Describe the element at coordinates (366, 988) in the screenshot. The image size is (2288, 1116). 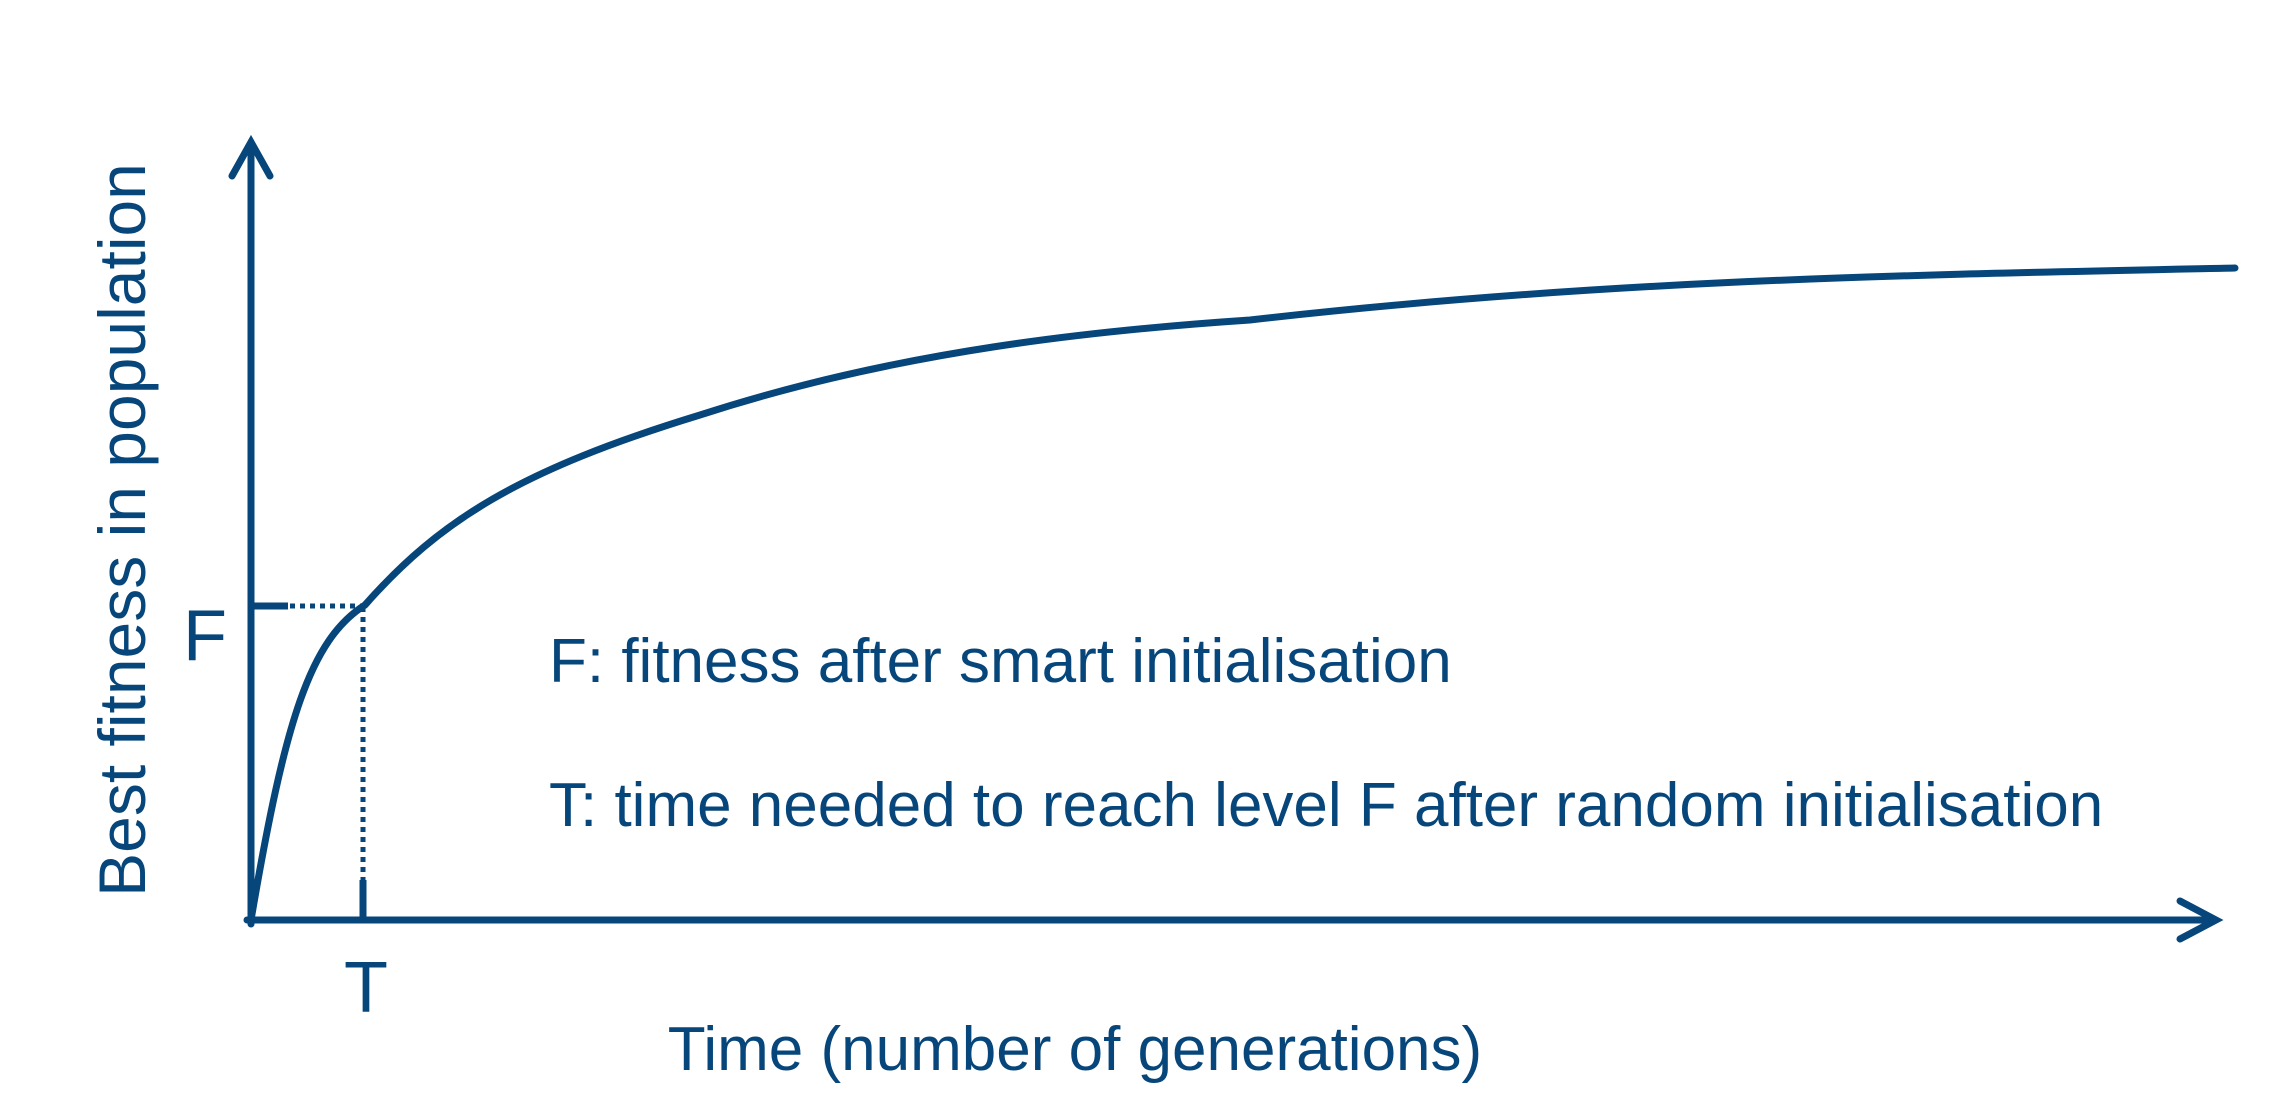
I see `t-marker-label: T` at that location.